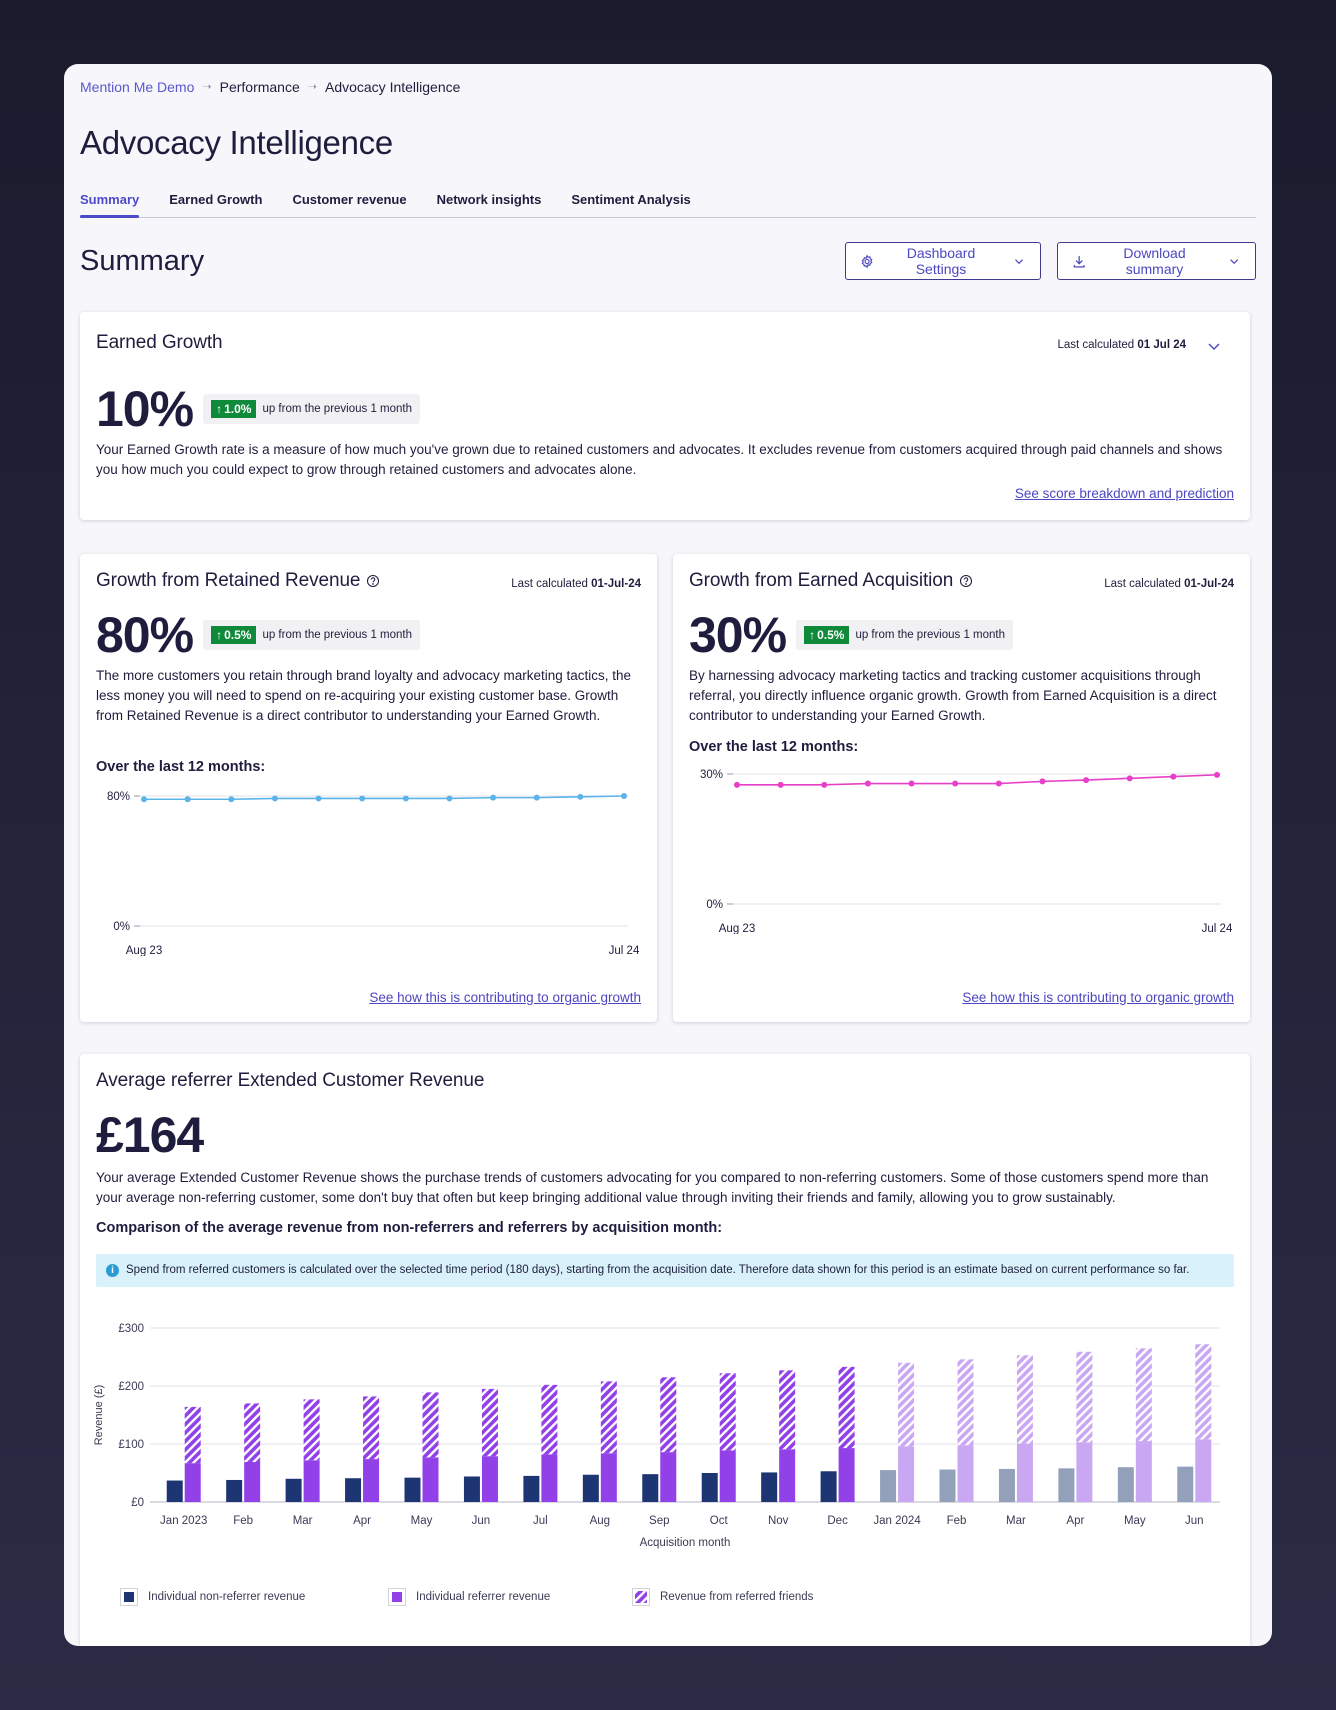 Image resolution: width=1336 pixels, height=1710 pixels. I want to click on legend-item-referred-friends: Revenue from referred friends, so click(722, 1597).